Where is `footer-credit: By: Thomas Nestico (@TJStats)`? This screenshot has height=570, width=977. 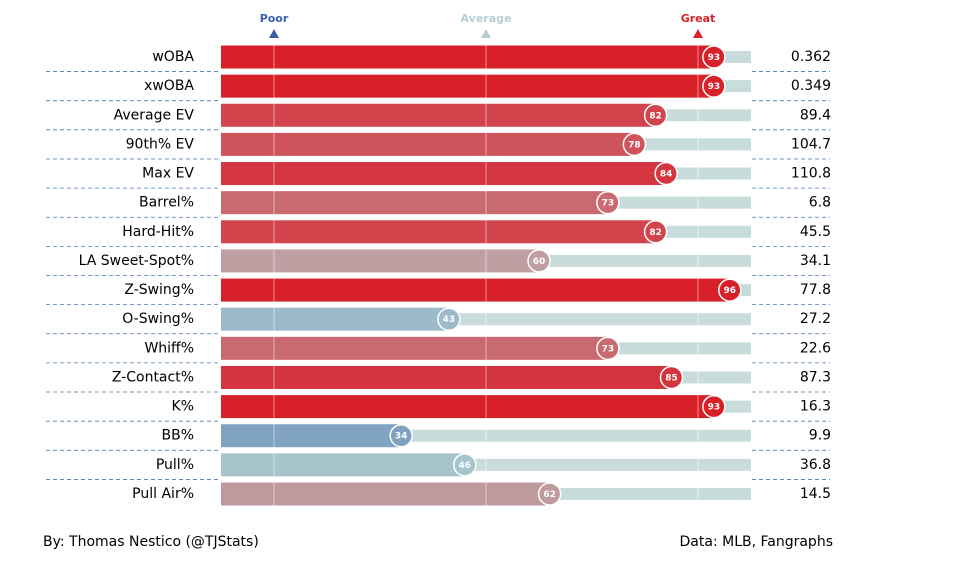 footer-credit: By: Thomas Nestico (@TJStats) is located at coordinates (151, 542).